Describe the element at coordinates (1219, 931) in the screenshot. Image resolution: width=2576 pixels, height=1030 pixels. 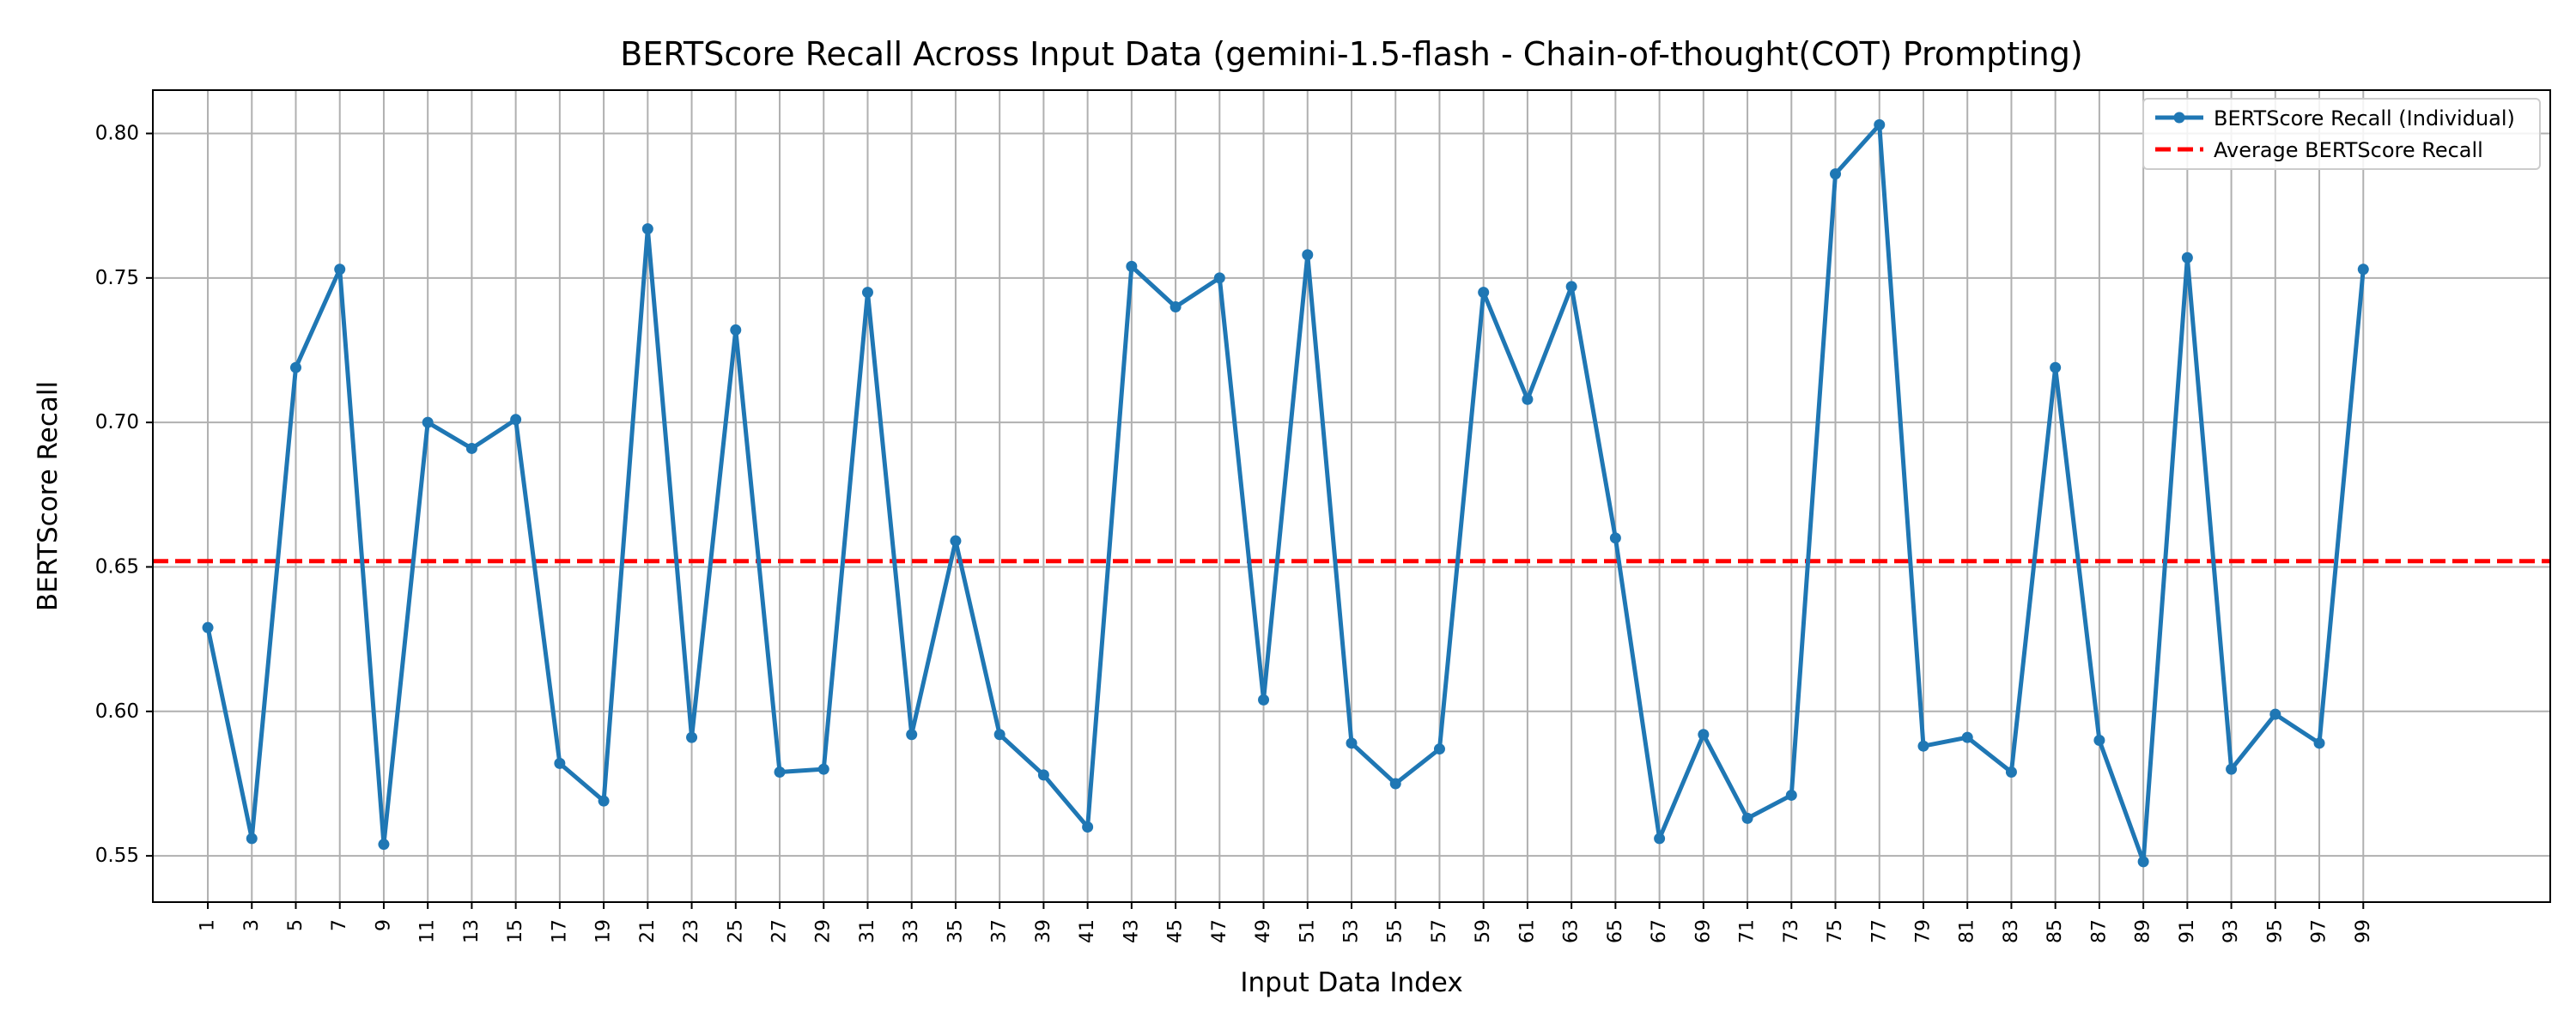
I see `x-tick-label: 47` at that location.